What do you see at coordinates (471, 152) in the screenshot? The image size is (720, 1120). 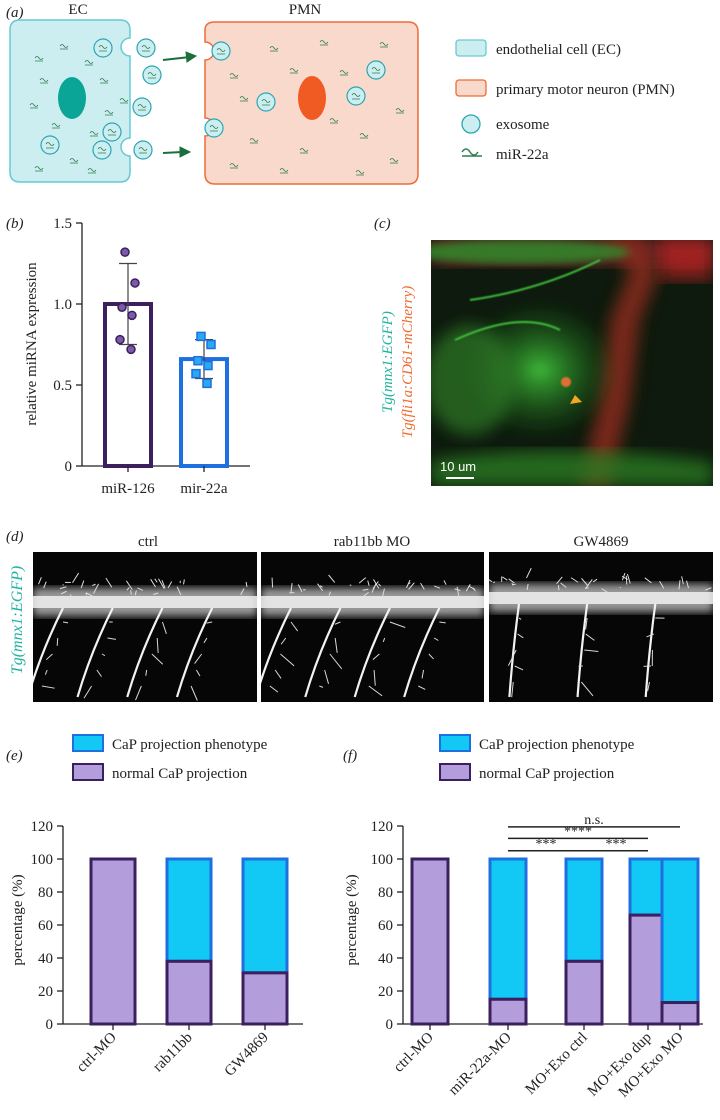 I see `legend-mirna-icon` at bounding box center [471, 152].